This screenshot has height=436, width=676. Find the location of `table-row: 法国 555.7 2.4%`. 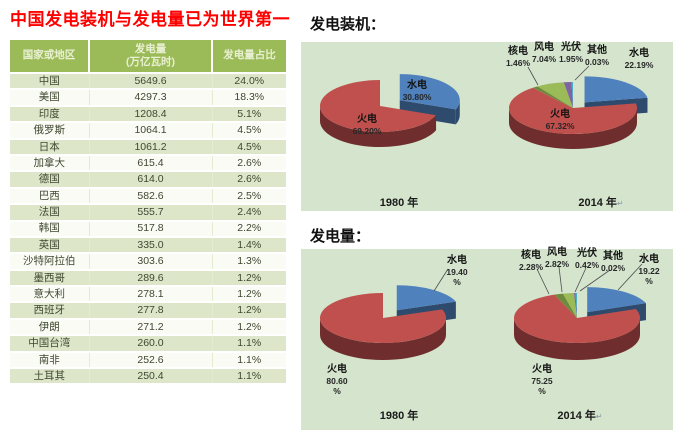

table-row: 法国 555.7 2.4% is located at coordinates (148, 212).